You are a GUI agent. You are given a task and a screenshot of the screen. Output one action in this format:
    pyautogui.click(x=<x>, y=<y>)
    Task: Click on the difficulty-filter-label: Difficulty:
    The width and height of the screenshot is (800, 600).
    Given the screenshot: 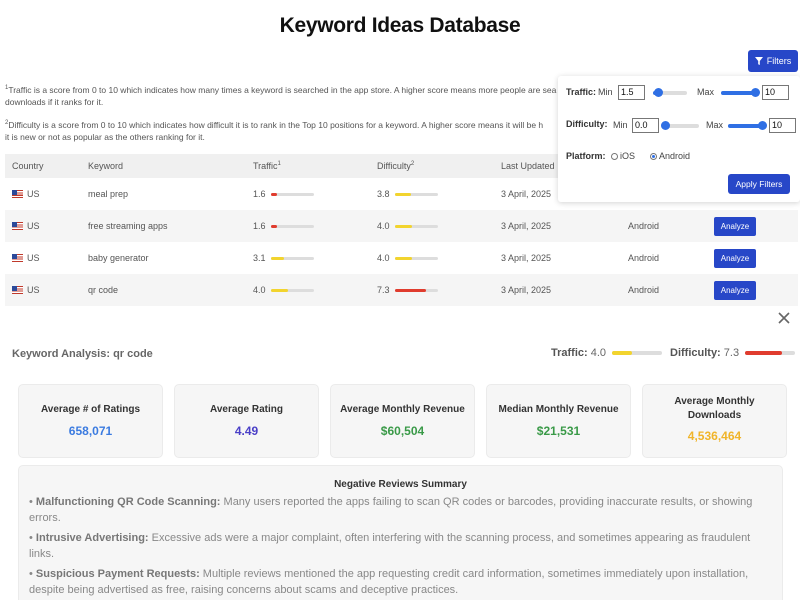 What is the action you would take?
    pyautogui.click(x=587, y=124)
    